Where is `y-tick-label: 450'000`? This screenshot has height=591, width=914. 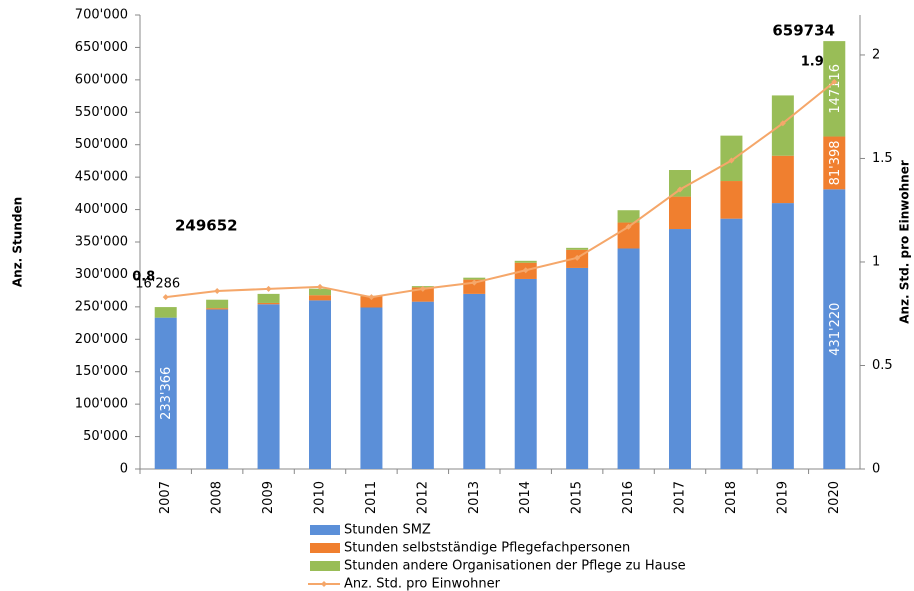 y-tick-label: 450'000 is located at coordinates (101, 177).